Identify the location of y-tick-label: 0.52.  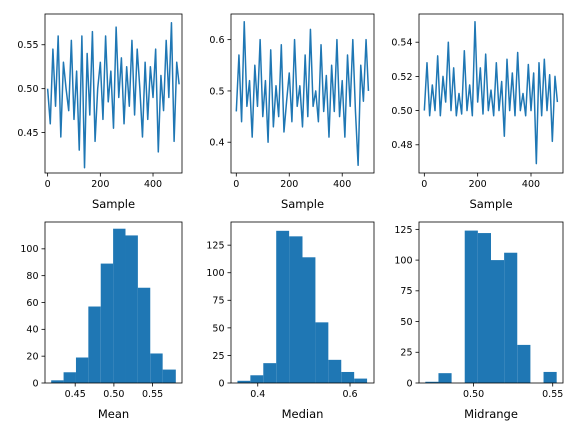
(401, 77).